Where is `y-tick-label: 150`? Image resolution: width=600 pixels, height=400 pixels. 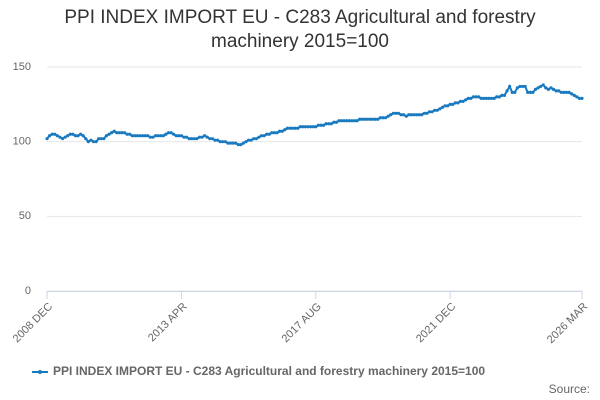 y-tick-label: 150 is located at coordinates (22, 67).